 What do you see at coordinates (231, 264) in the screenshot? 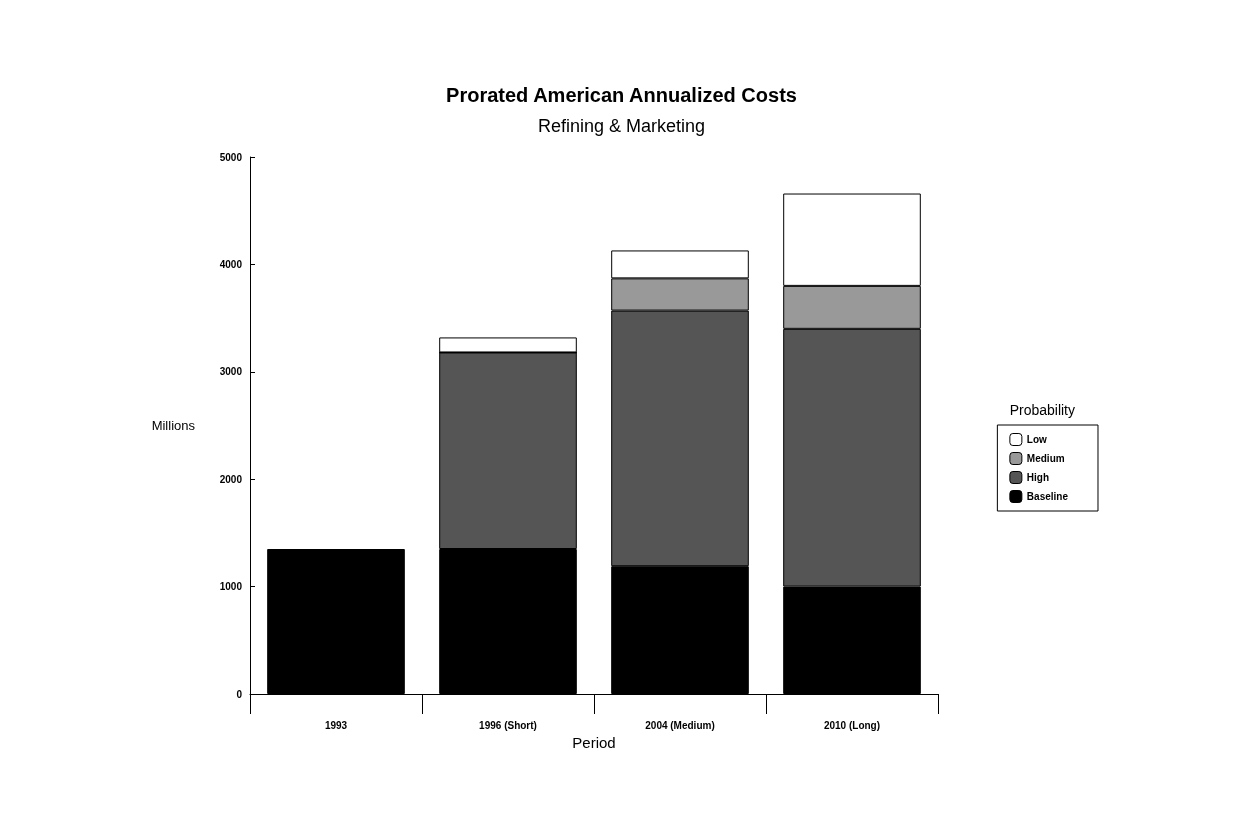
I see `y-tick-label: 4000` at bounding box center [231, 264].